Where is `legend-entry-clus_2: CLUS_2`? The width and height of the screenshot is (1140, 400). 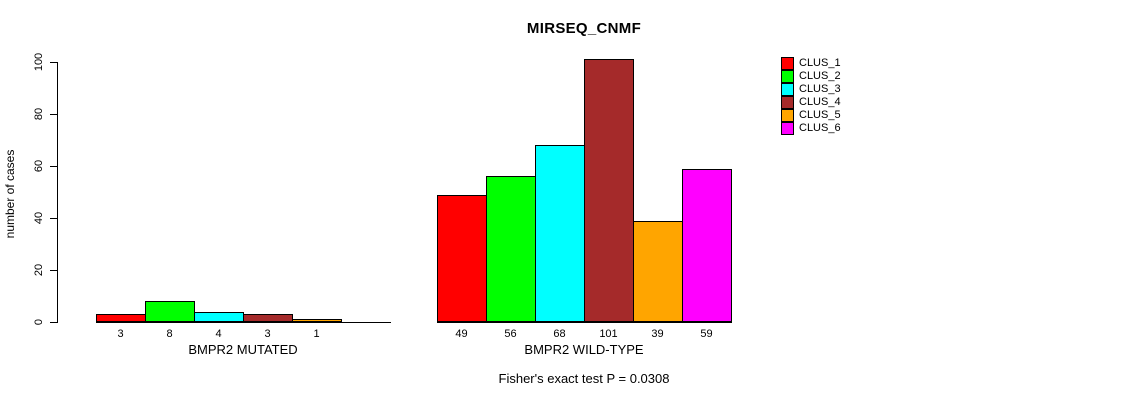 legend-entry-clus_2: CLUS_2 is located at coordinates (811, 76).